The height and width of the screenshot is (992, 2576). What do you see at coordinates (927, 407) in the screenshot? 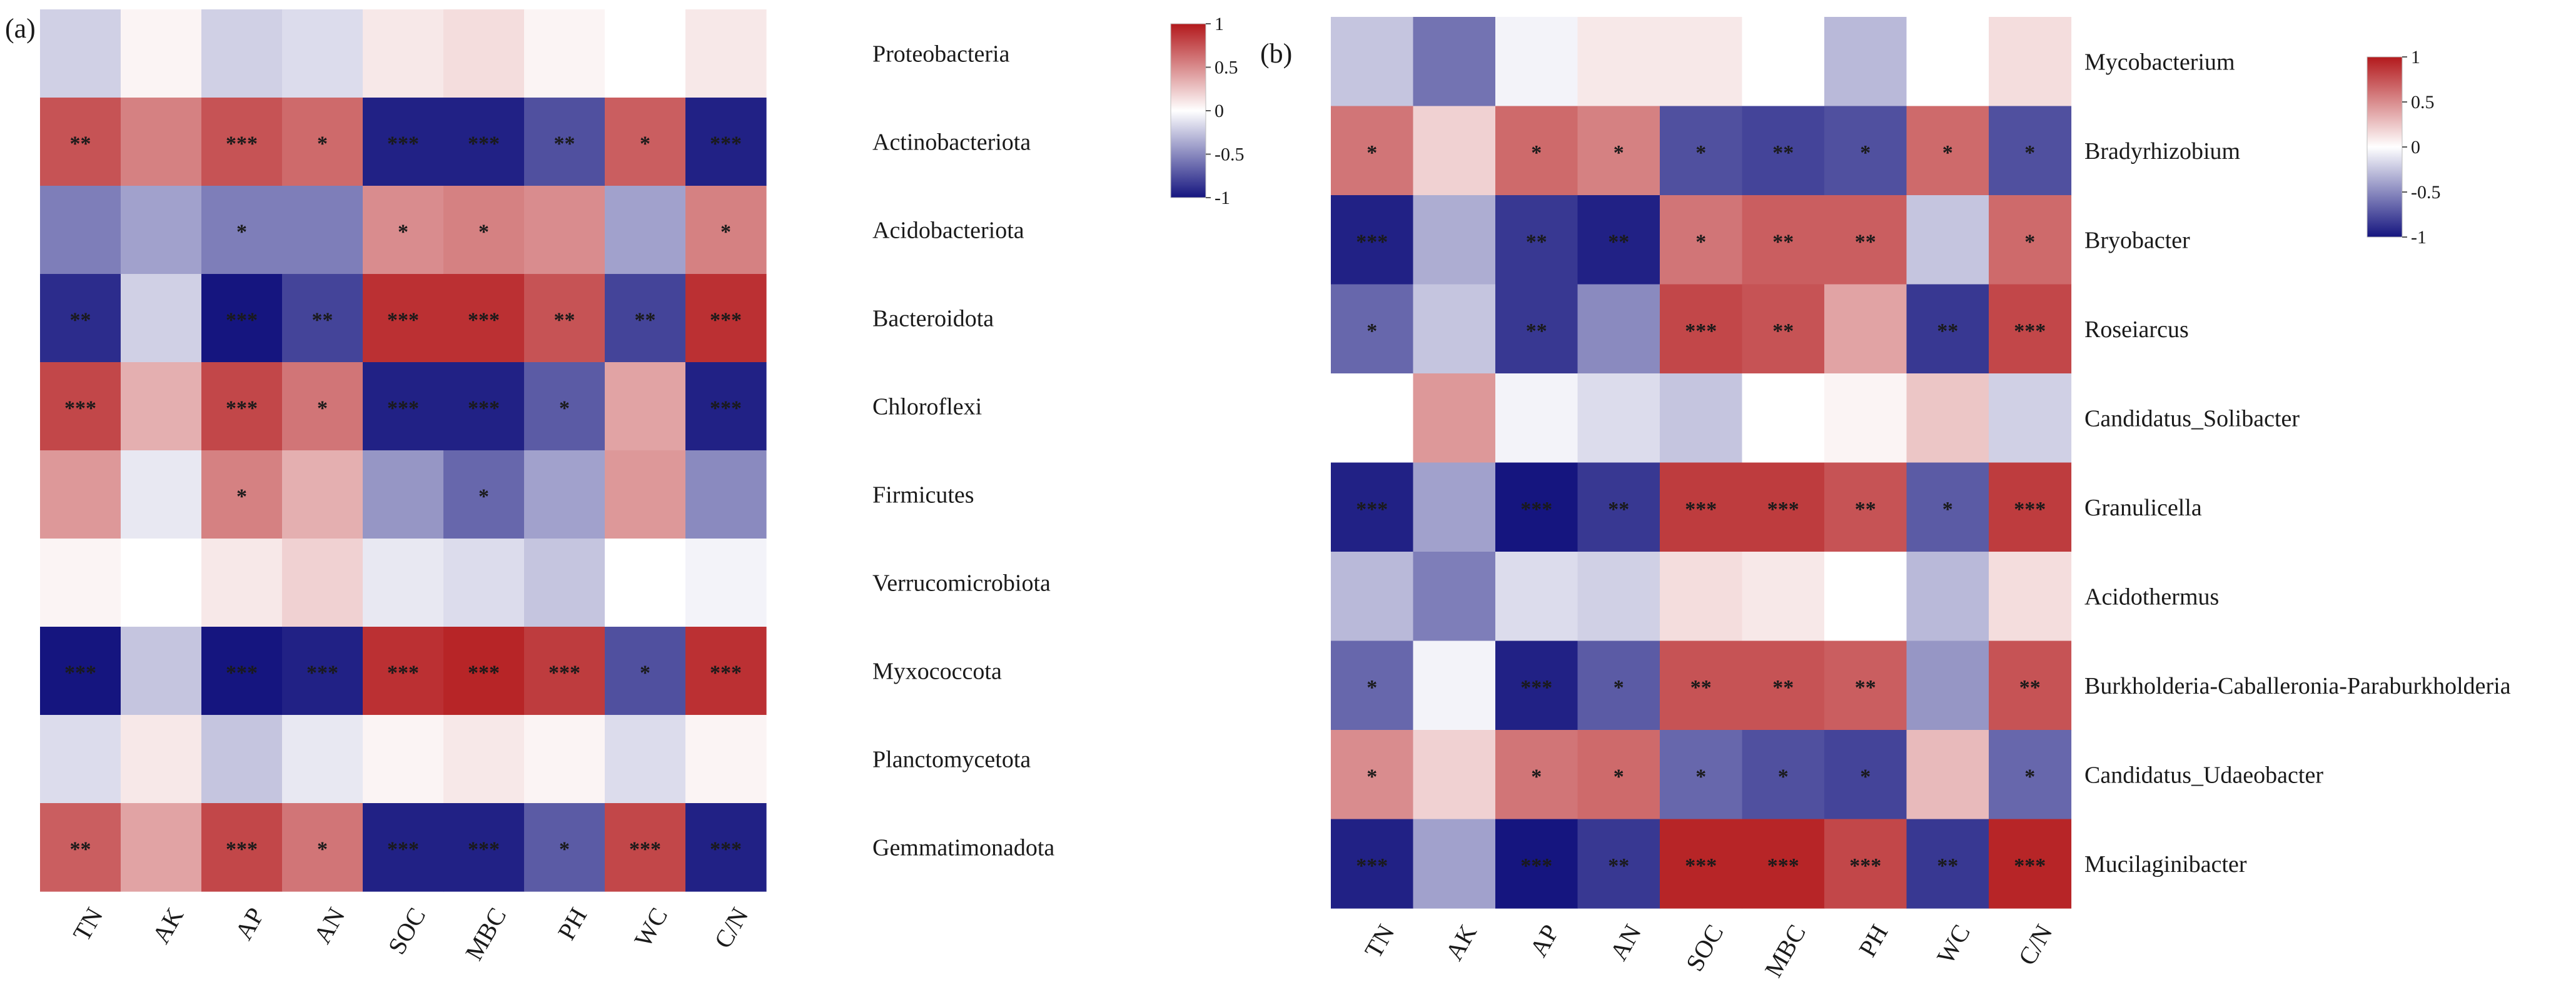
I see `row-label: Chloroflexi` at bounding box center [927, 407].